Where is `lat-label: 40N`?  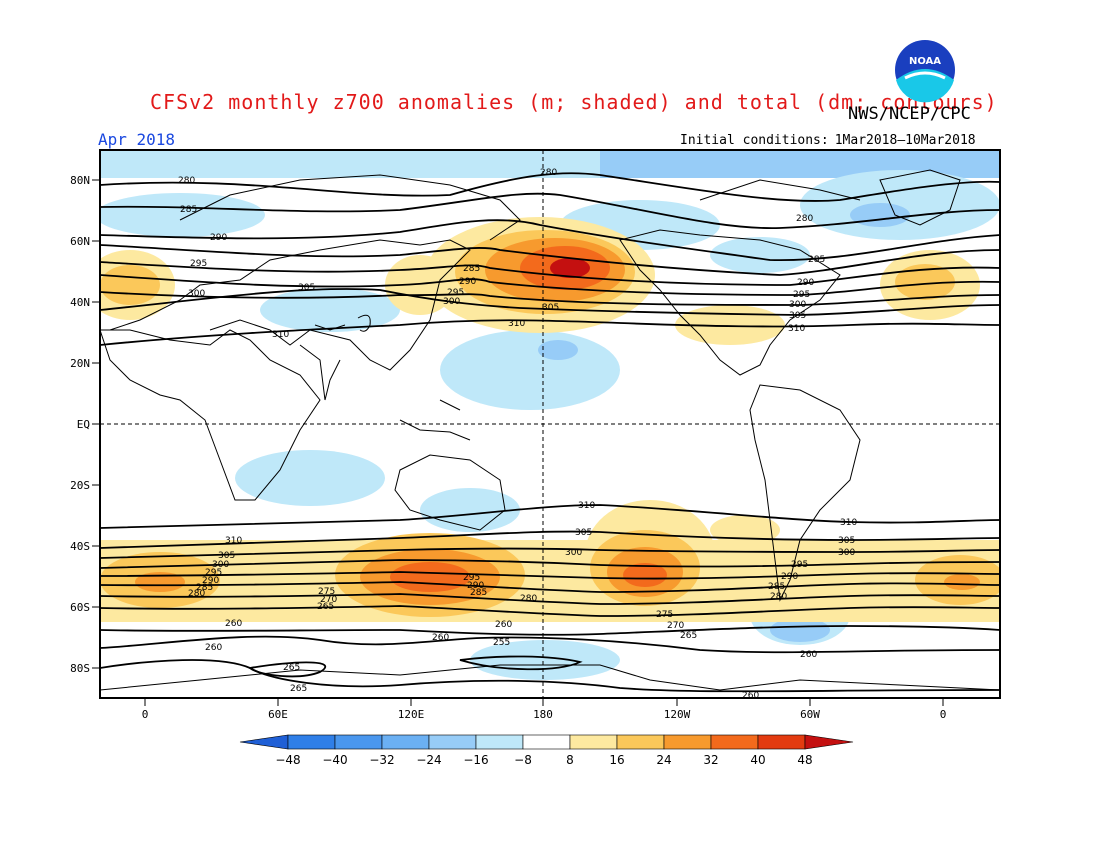
lat-label: 40N is located at coordinates (80, 302).